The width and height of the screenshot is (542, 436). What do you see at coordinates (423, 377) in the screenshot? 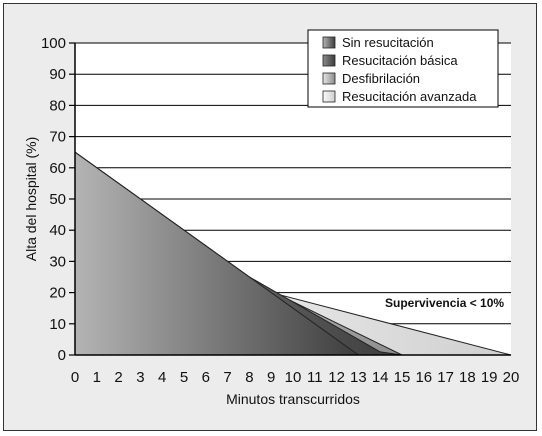
I see `x-tick-label-16: 16` at bounding box center [423, 377].